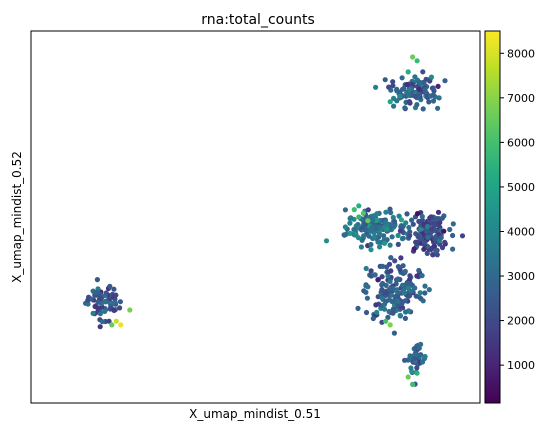  Describe the element at coordinates (521, 231) in the screenshot. I see `colorbar-tick-label: 4000` at that location.